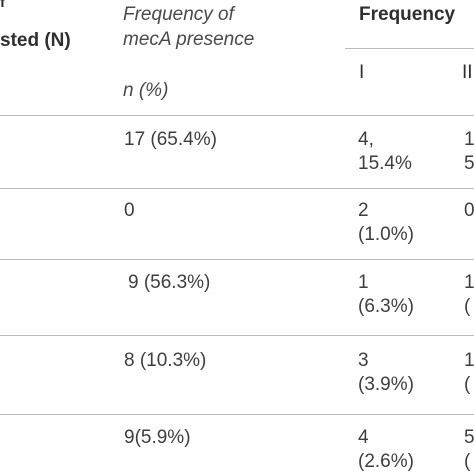  I want to click on row5-I-line2: (2.6%), so click(386, 461).